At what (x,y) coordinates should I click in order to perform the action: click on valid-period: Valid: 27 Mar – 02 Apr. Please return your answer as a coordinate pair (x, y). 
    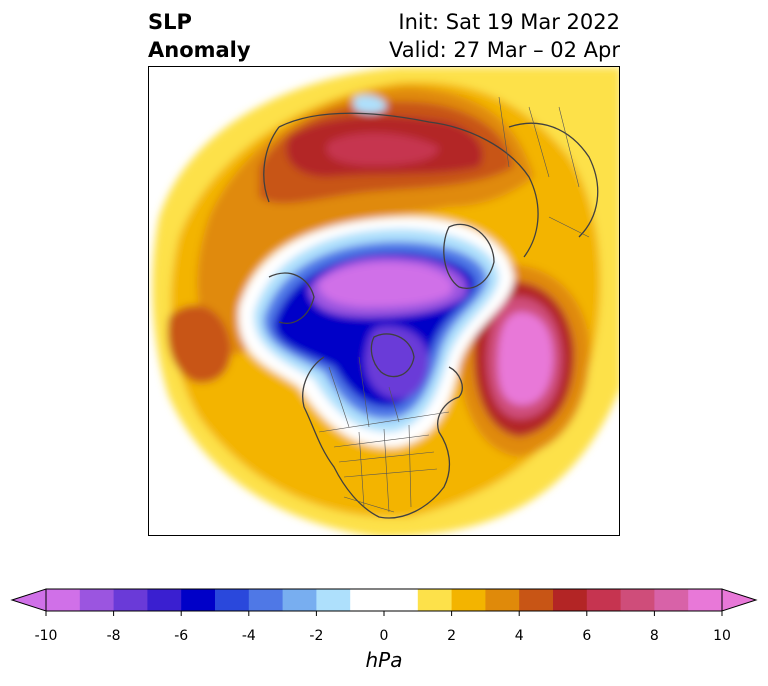
    Looking at the image, I should click on (504, 50).